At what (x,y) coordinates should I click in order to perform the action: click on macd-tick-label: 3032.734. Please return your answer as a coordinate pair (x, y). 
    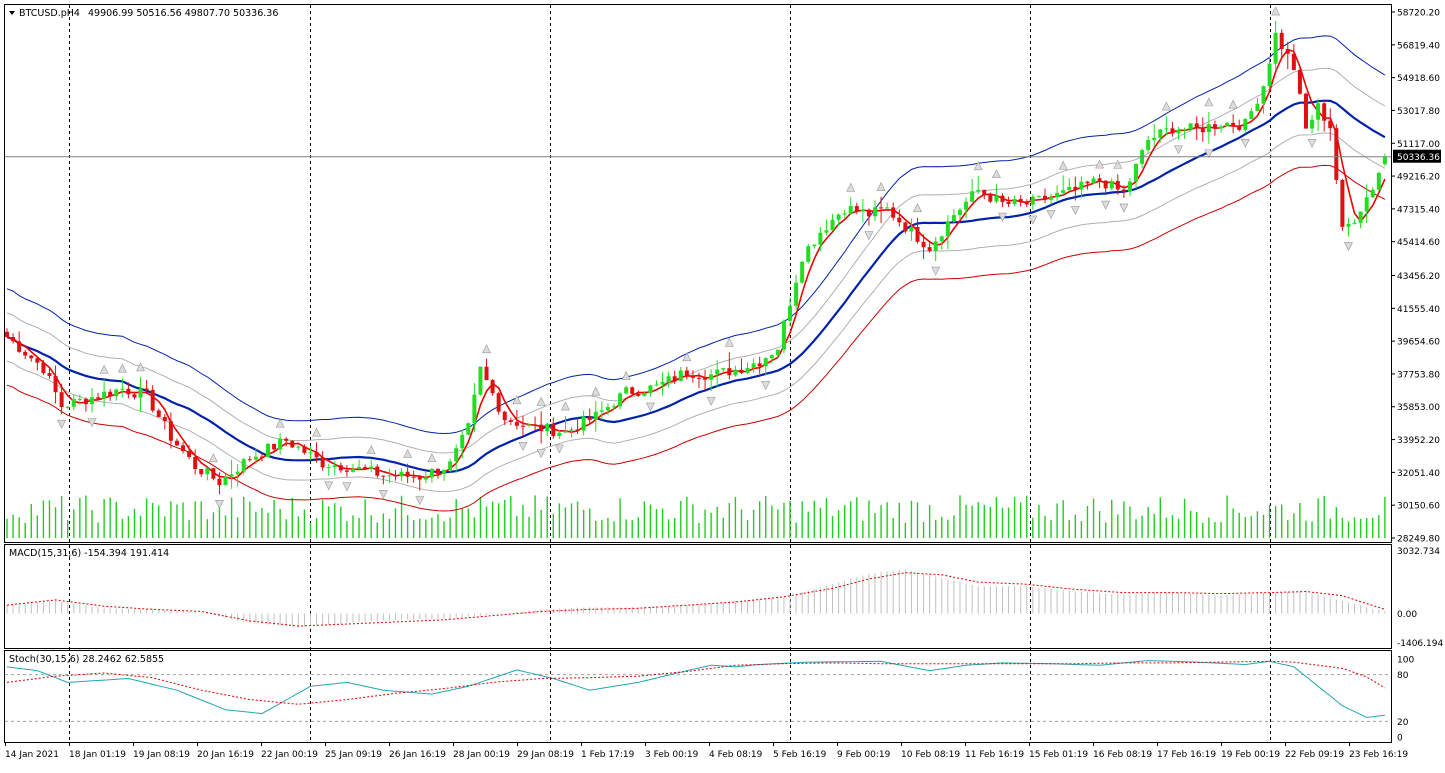
    Looking at the image, I should click on (1418, 552).